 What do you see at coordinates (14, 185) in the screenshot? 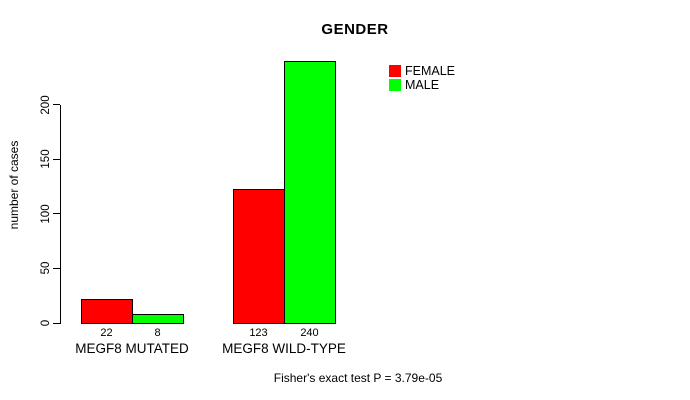
I see `y-axis-label: number of cases` at bounding box center [14, 185].